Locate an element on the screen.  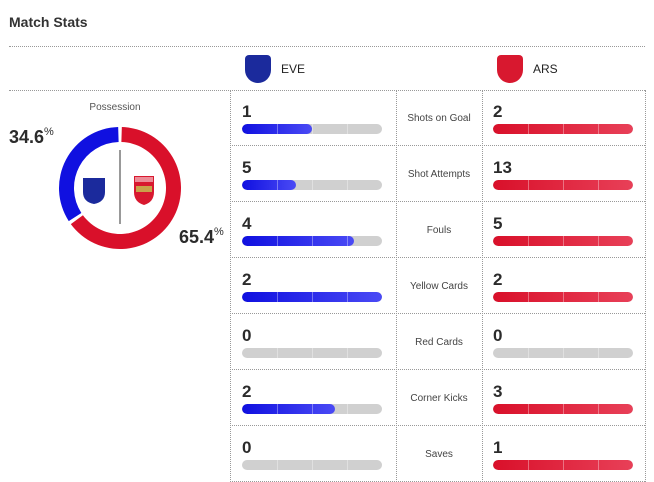
away-possession-value: 65.4% is located at coordinates (201, 236).